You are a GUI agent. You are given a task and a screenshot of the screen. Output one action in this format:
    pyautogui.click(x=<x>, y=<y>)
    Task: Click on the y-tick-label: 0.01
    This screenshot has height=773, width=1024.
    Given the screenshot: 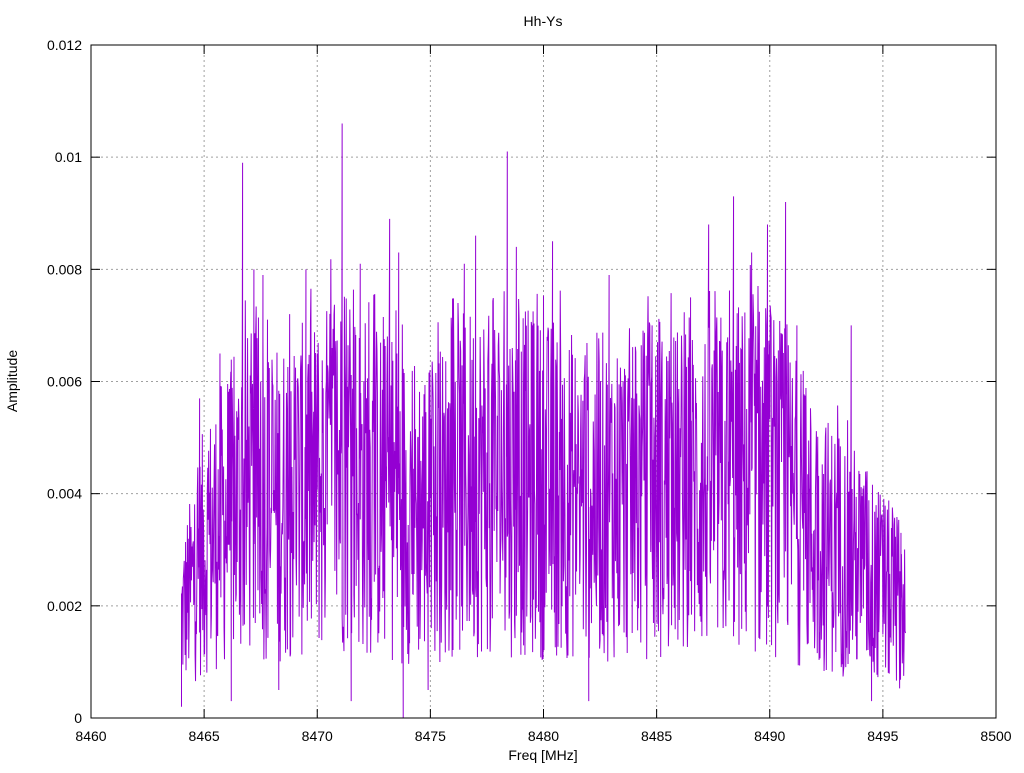 What is the action you would take?
    pyautogui.click(x=68, y=157)
    